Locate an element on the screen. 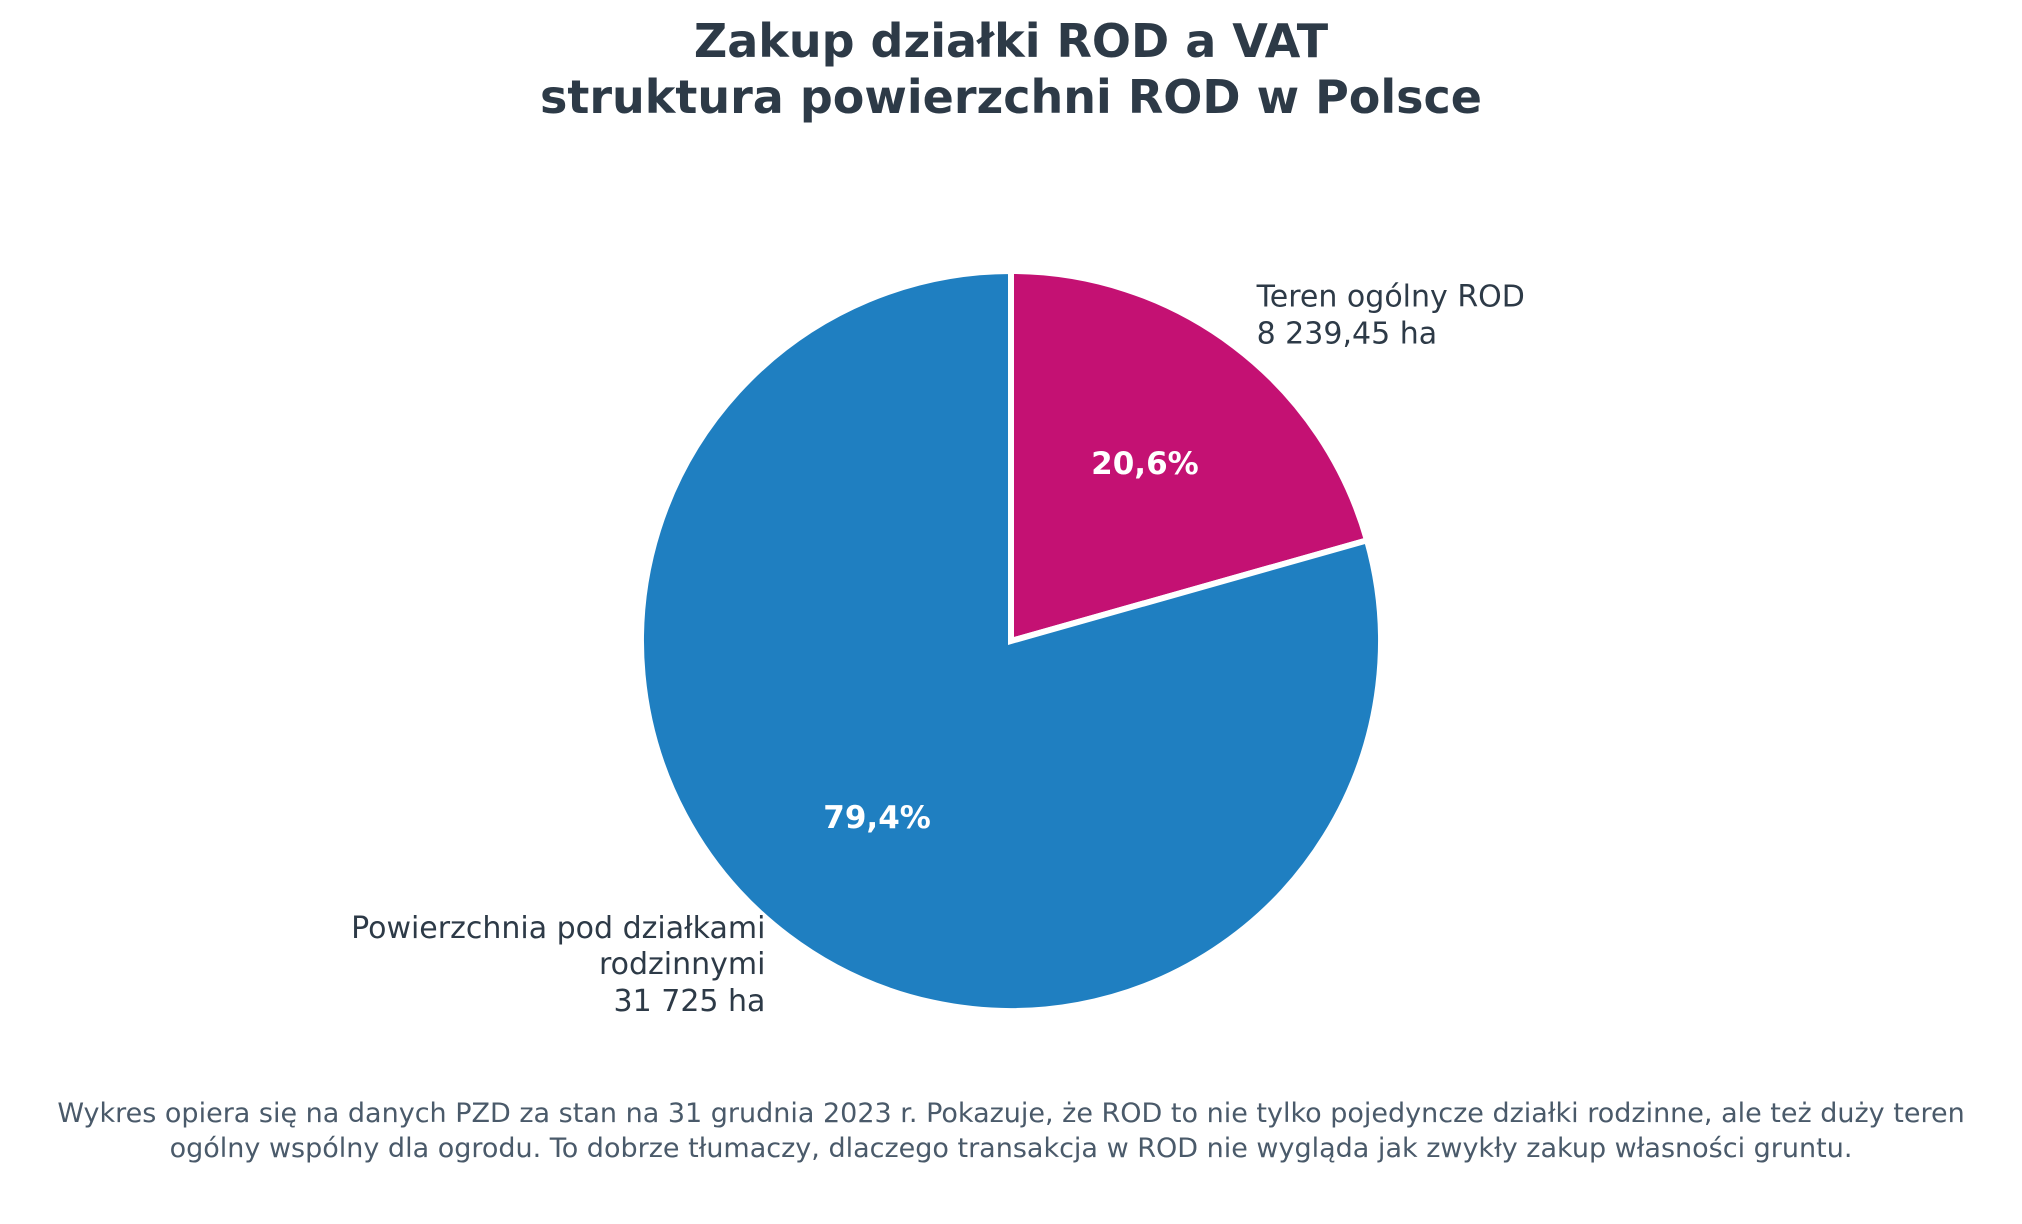 The width and height of the screenshot is (2022, 1224). slice-label: Teren ogólny ROD 8 239,45 ha is located at coordinates (1391, 316).